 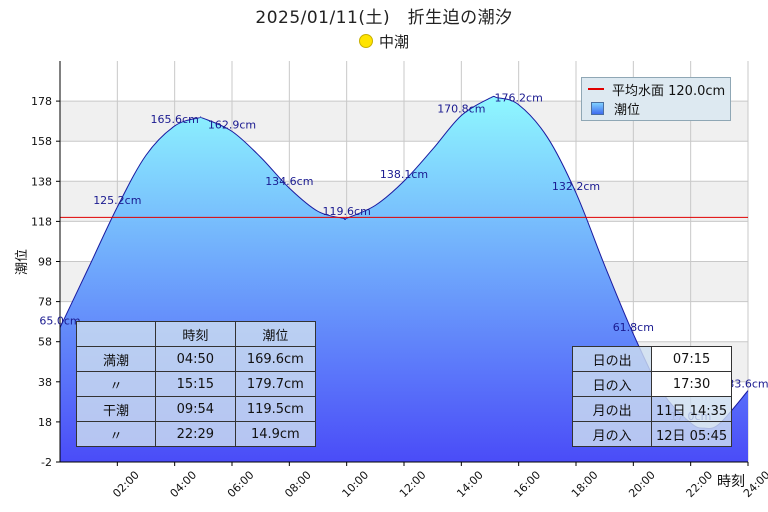 I want to click on table-cell: 月の入, so click(x=612, y=434).